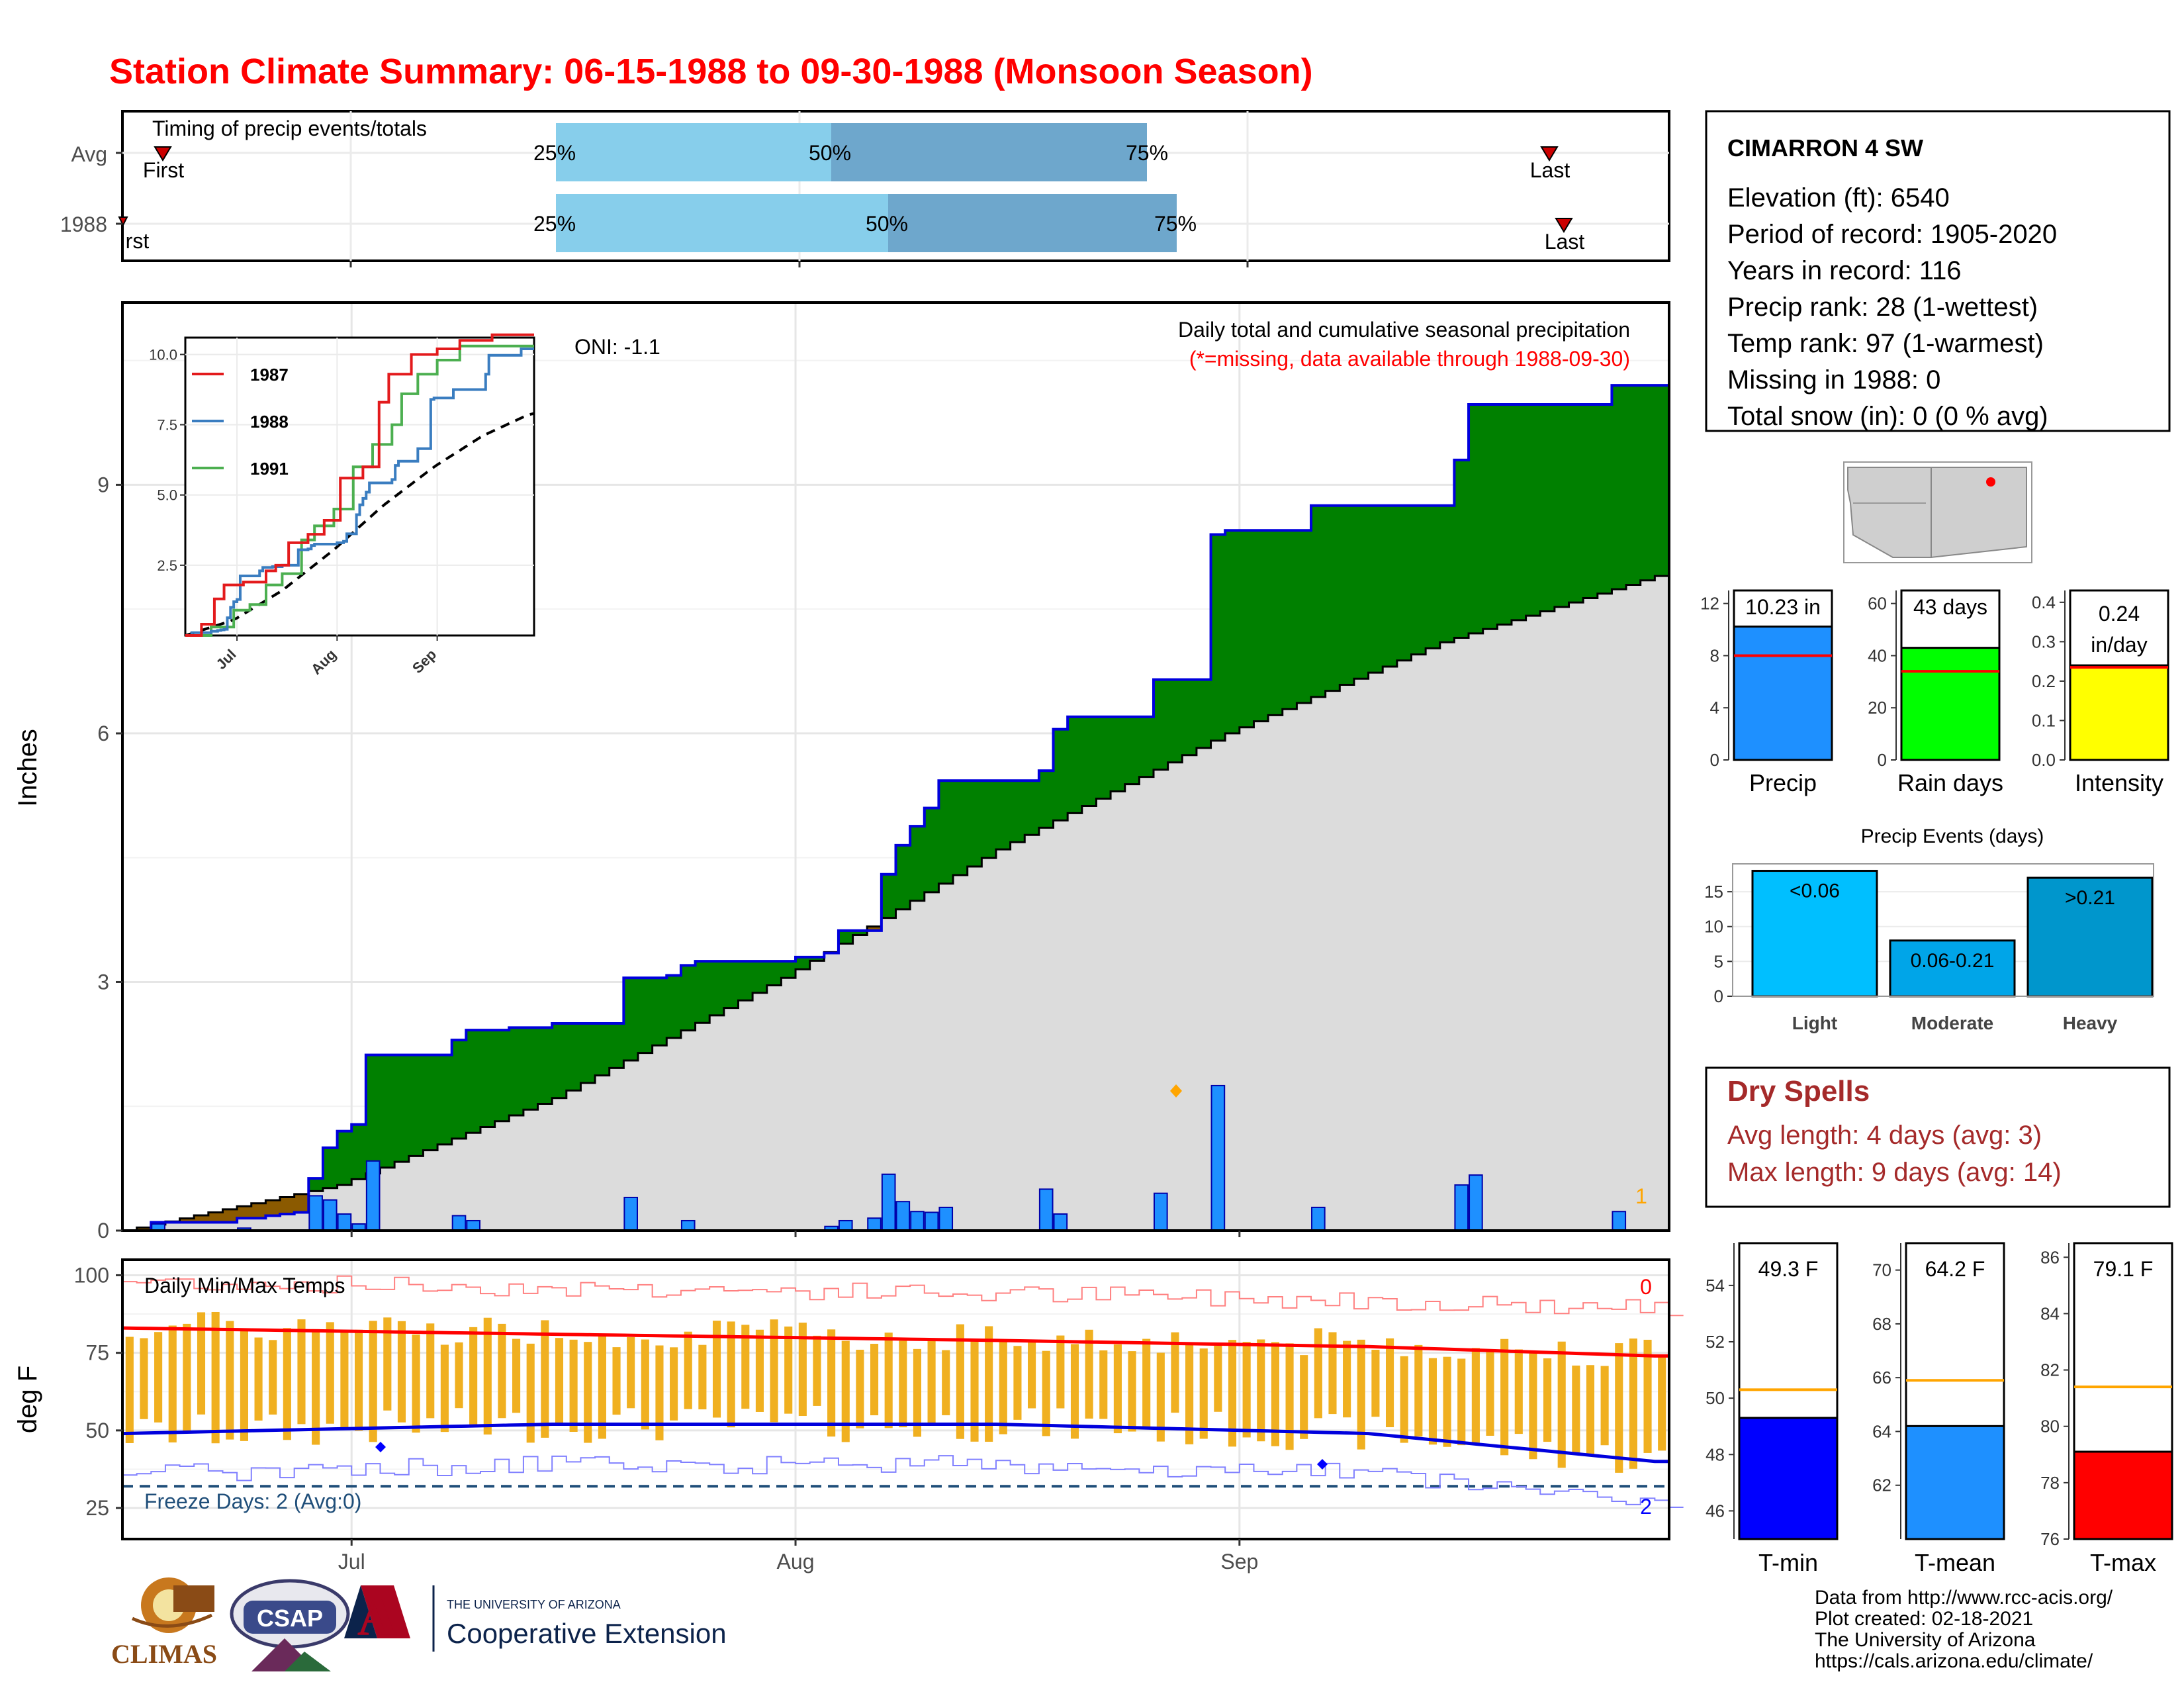 The image size is (2184, 1688). I want to click on temp-summary-y-tick-label: 84, so click(2050, 1313).